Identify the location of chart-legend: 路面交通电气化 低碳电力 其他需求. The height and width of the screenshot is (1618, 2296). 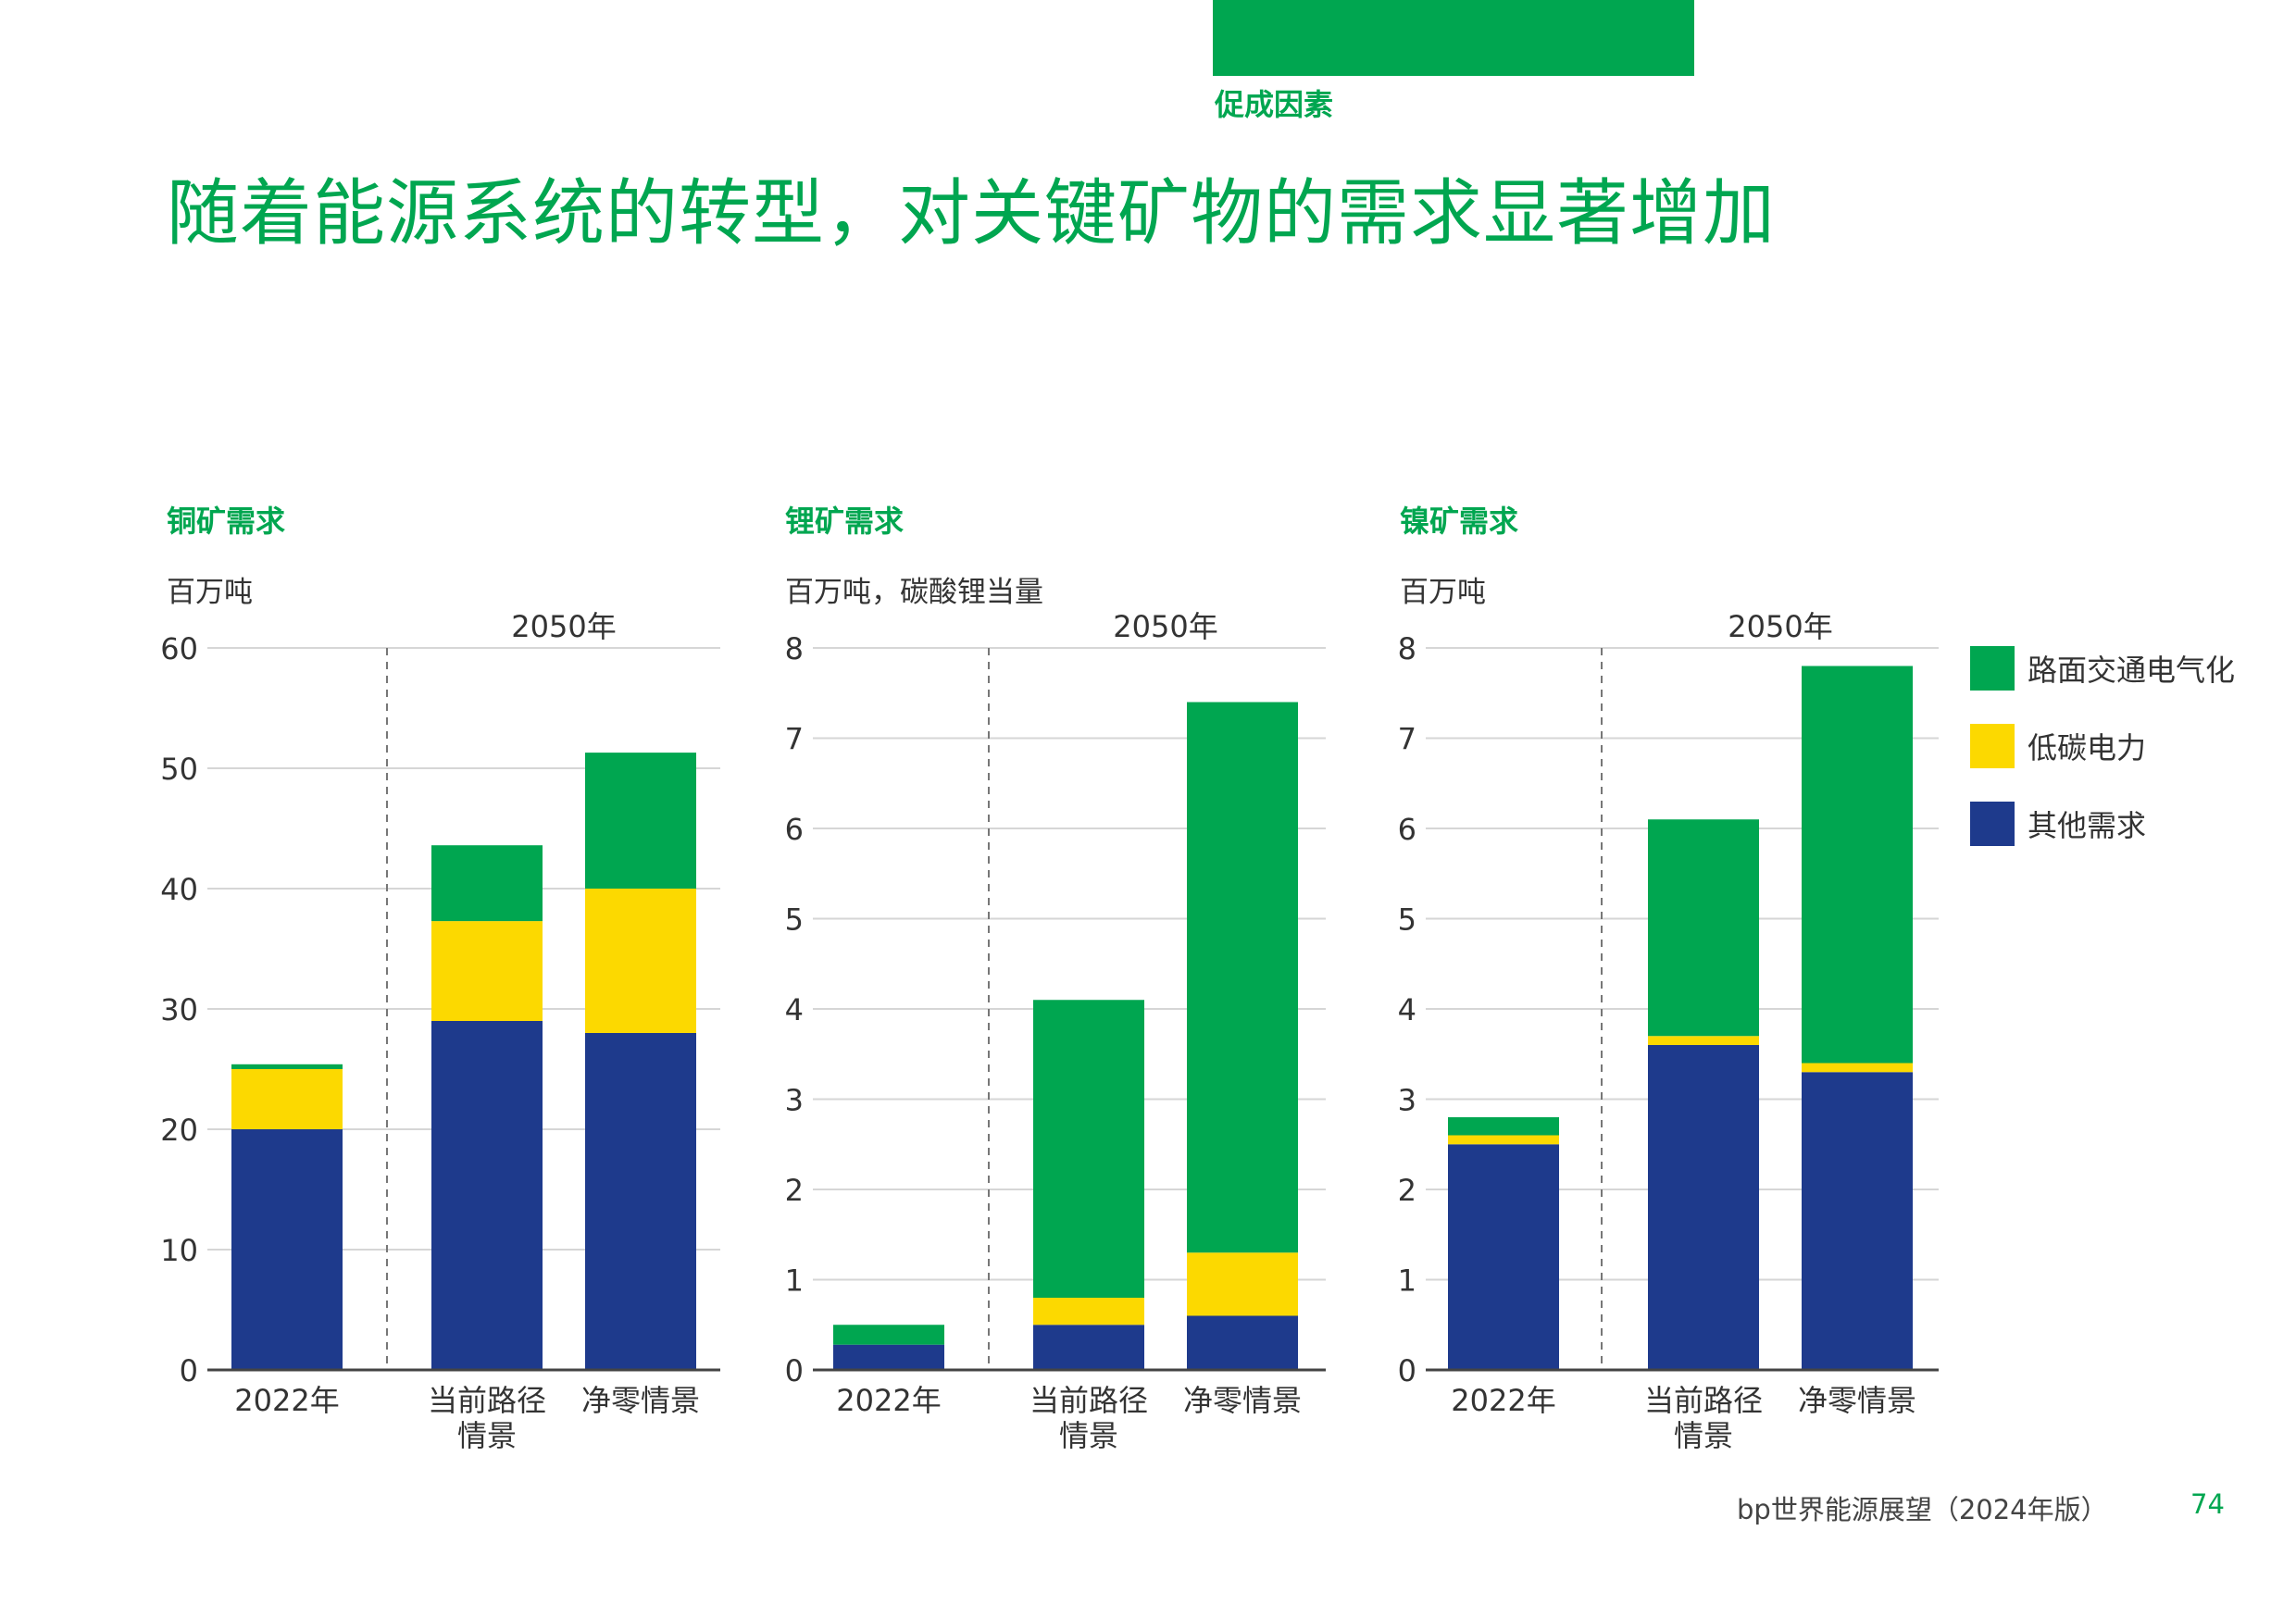
(2102, 762).